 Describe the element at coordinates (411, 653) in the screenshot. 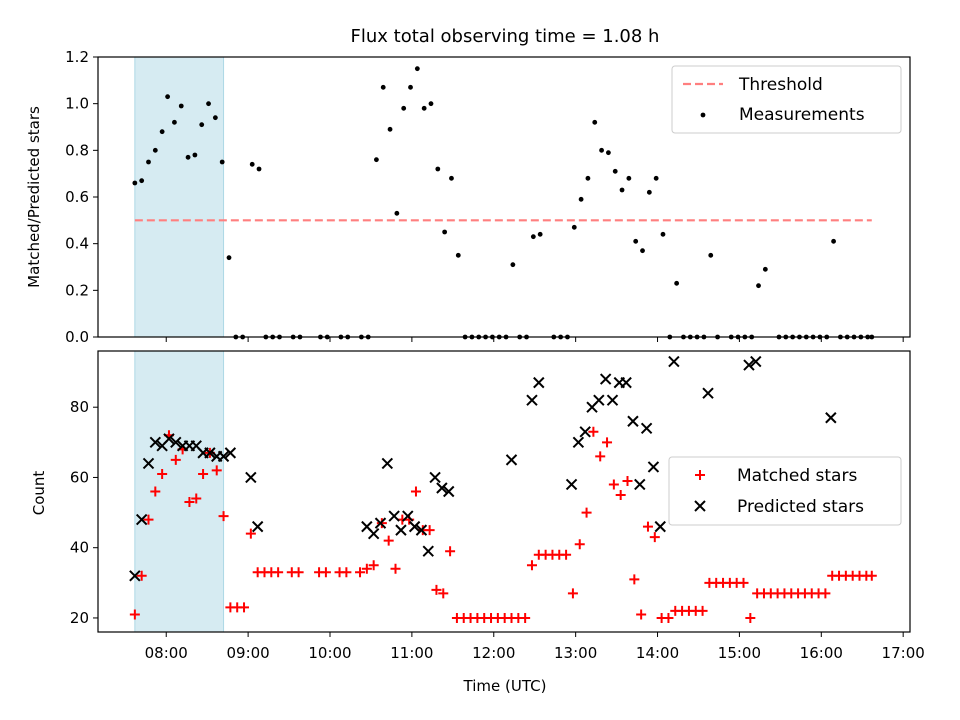

I see `x-tick-label: 11:00` at that location.